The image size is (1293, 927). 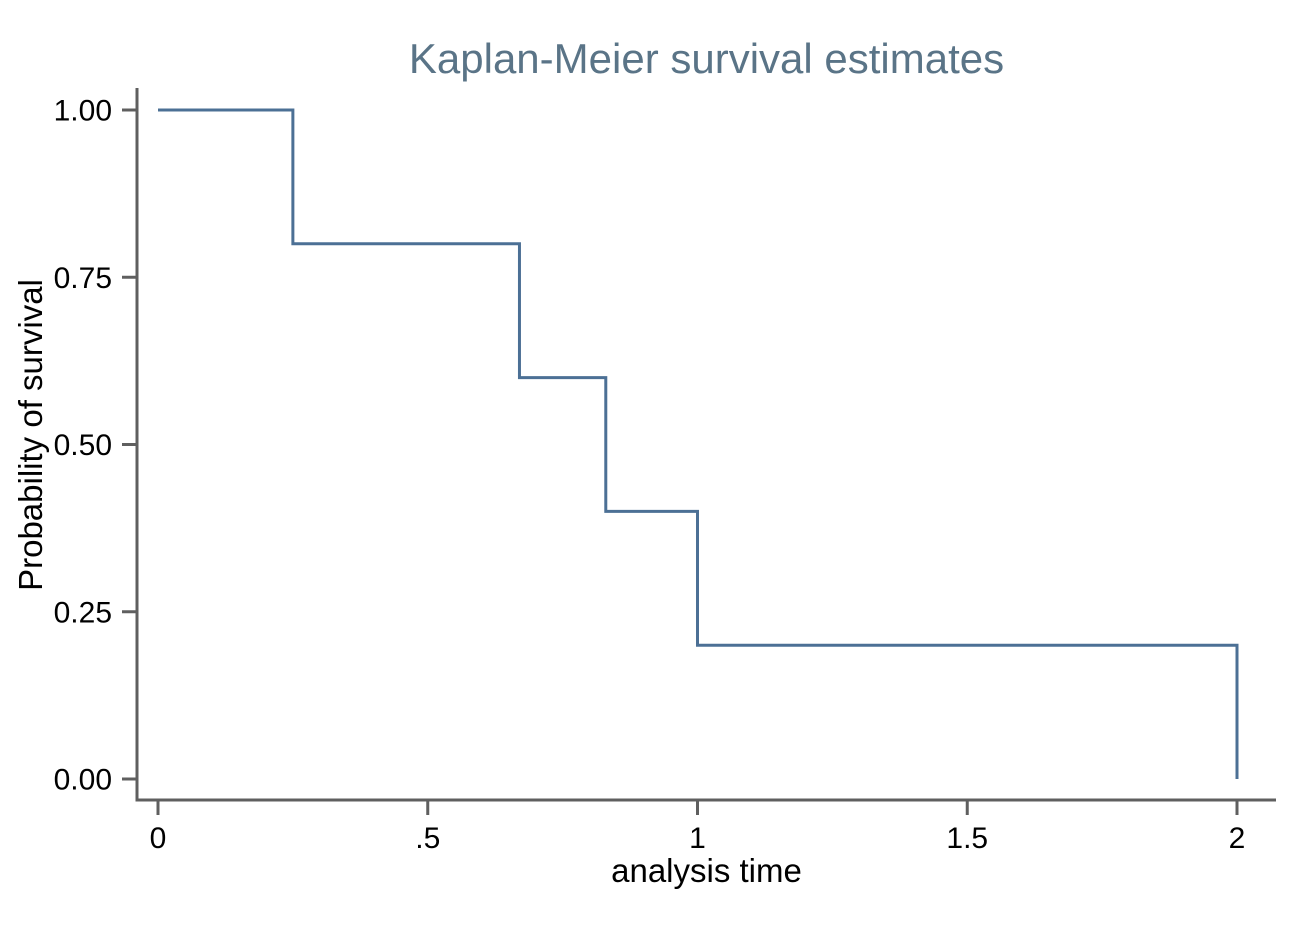 What do you see at coordinates (427, 838) in the screenshot?
I see `x-tick-label: .5` at bounding box center [427, 838].